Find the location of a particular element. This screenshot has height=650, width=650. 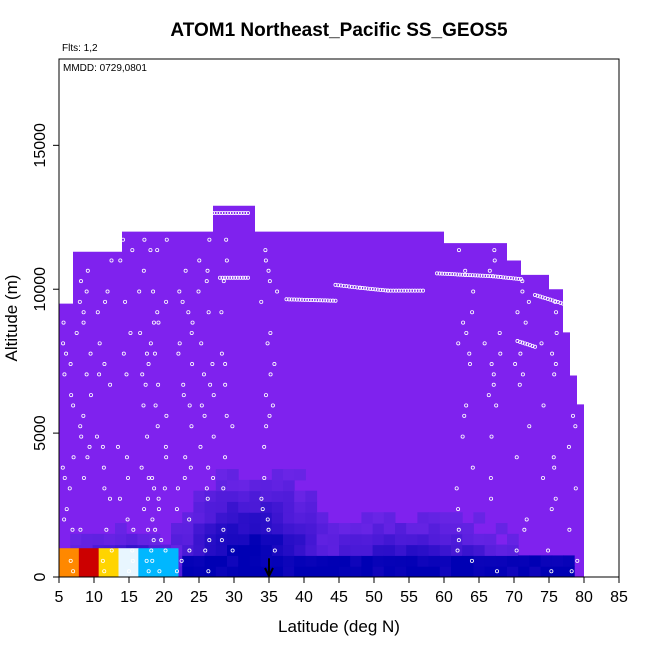

high-concentration-cell is located at coordinates (148, 562).